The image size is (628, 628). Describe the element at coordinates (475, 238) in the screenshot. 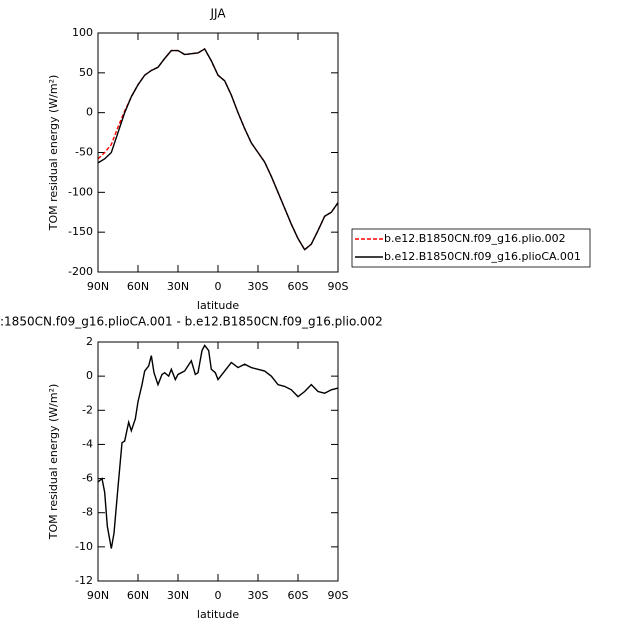

I see `legend-label: b.e12.B1850CN.f09_g16.plio.002` at that location.